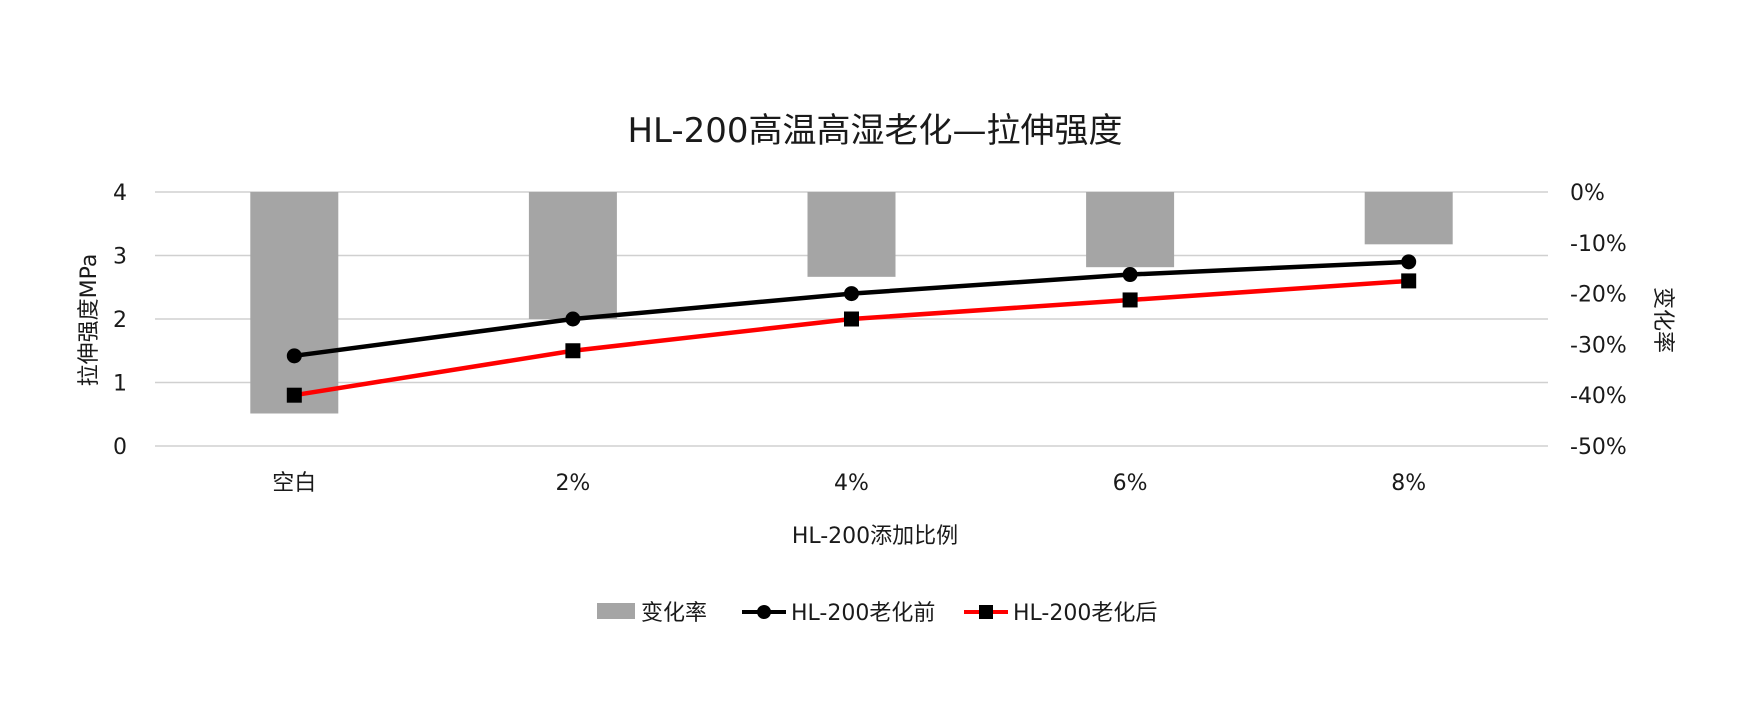 The height and width of the screenshot is (722, 1750). What do you see at coordinates (1598, 447) in the screenshot?
I see `y2-tick-label: -50%` at bounding box center [1598, 447].